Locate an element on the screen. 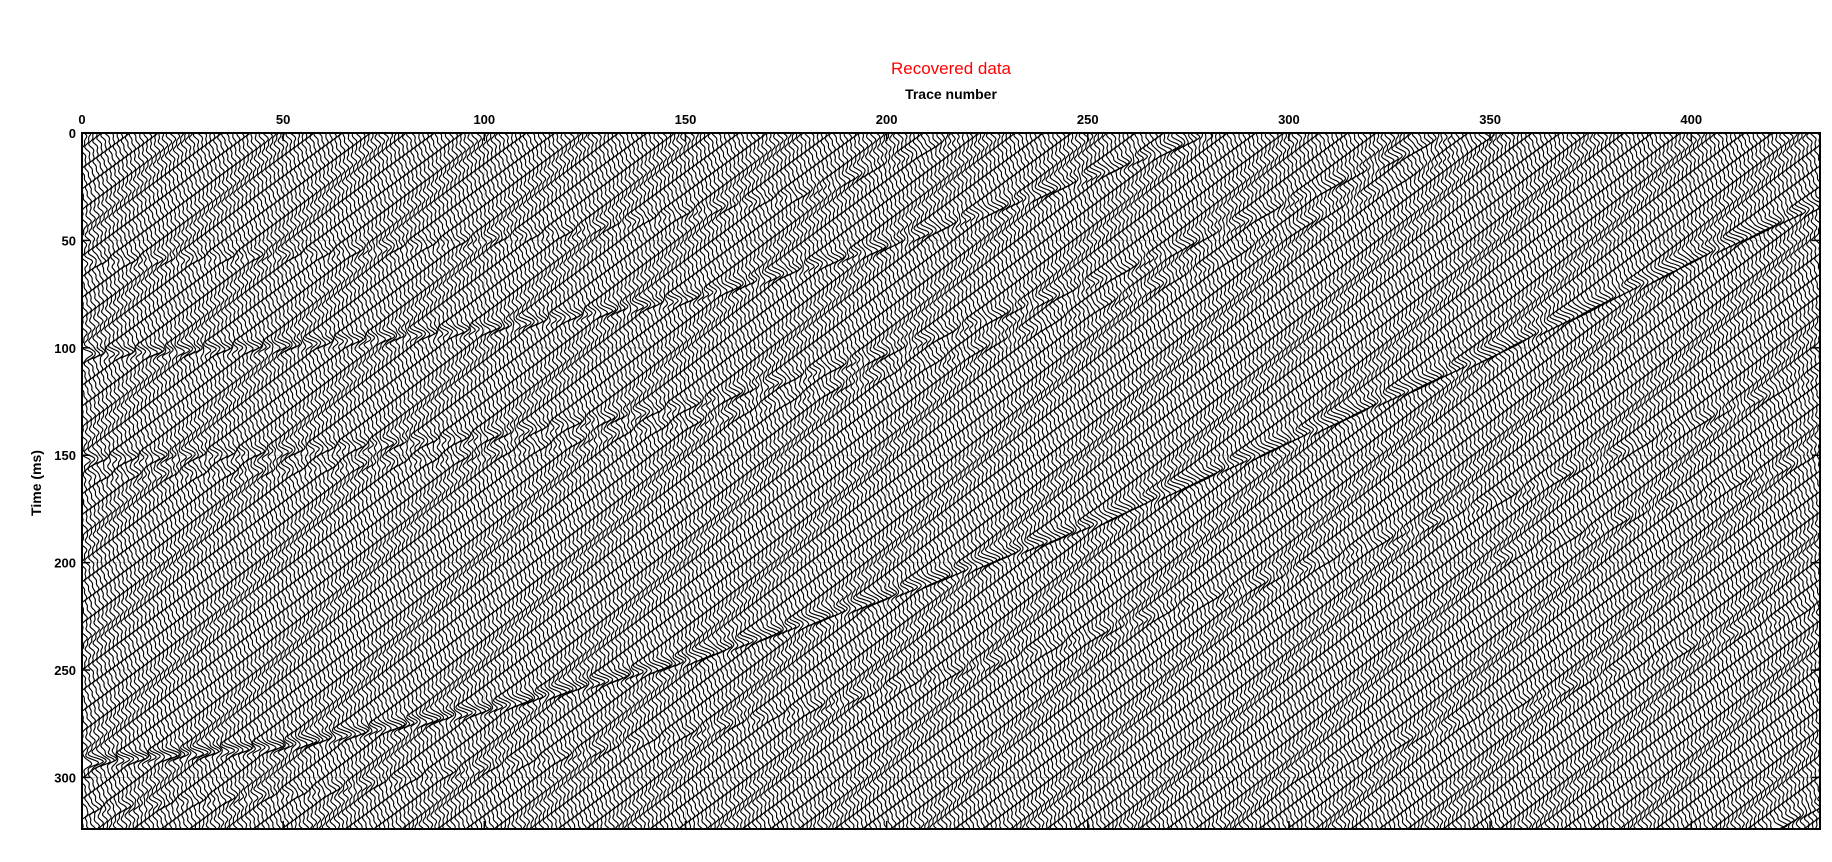  y-tick-label: 0 is located at coordinates (72, 133).